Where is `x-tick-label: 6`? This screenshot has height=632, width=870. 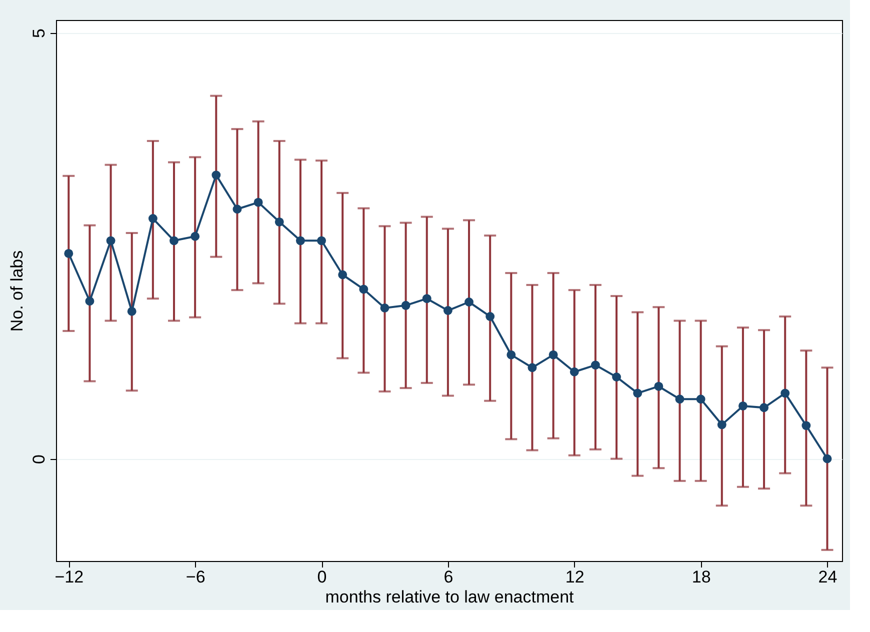 x-tick-label: 6 is located at coordinates (449, 577).